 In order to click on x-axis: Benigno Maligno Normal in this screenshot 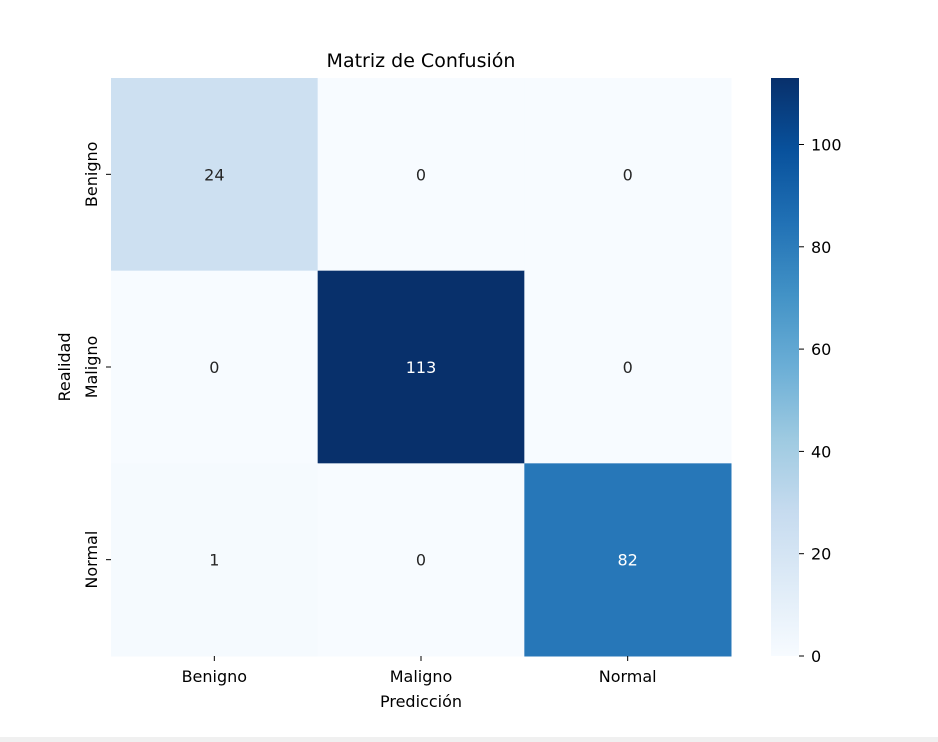, I will do `click(419, 671)`.